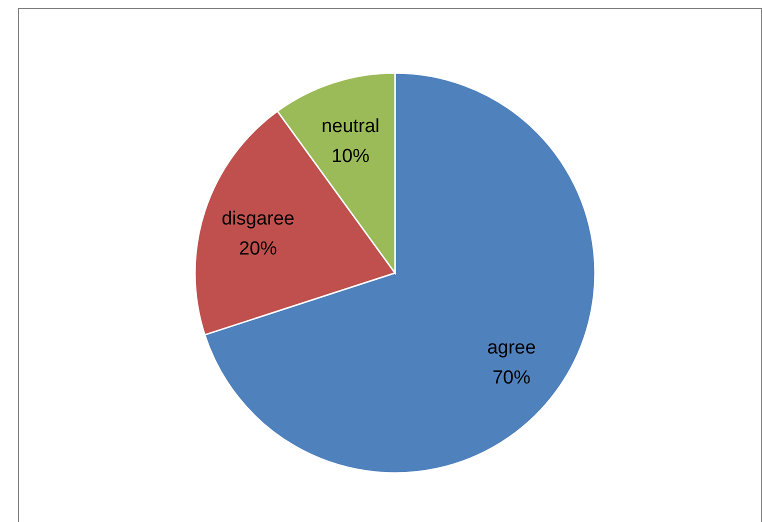  I want to click on slice-label: agree, so click(511, 348).